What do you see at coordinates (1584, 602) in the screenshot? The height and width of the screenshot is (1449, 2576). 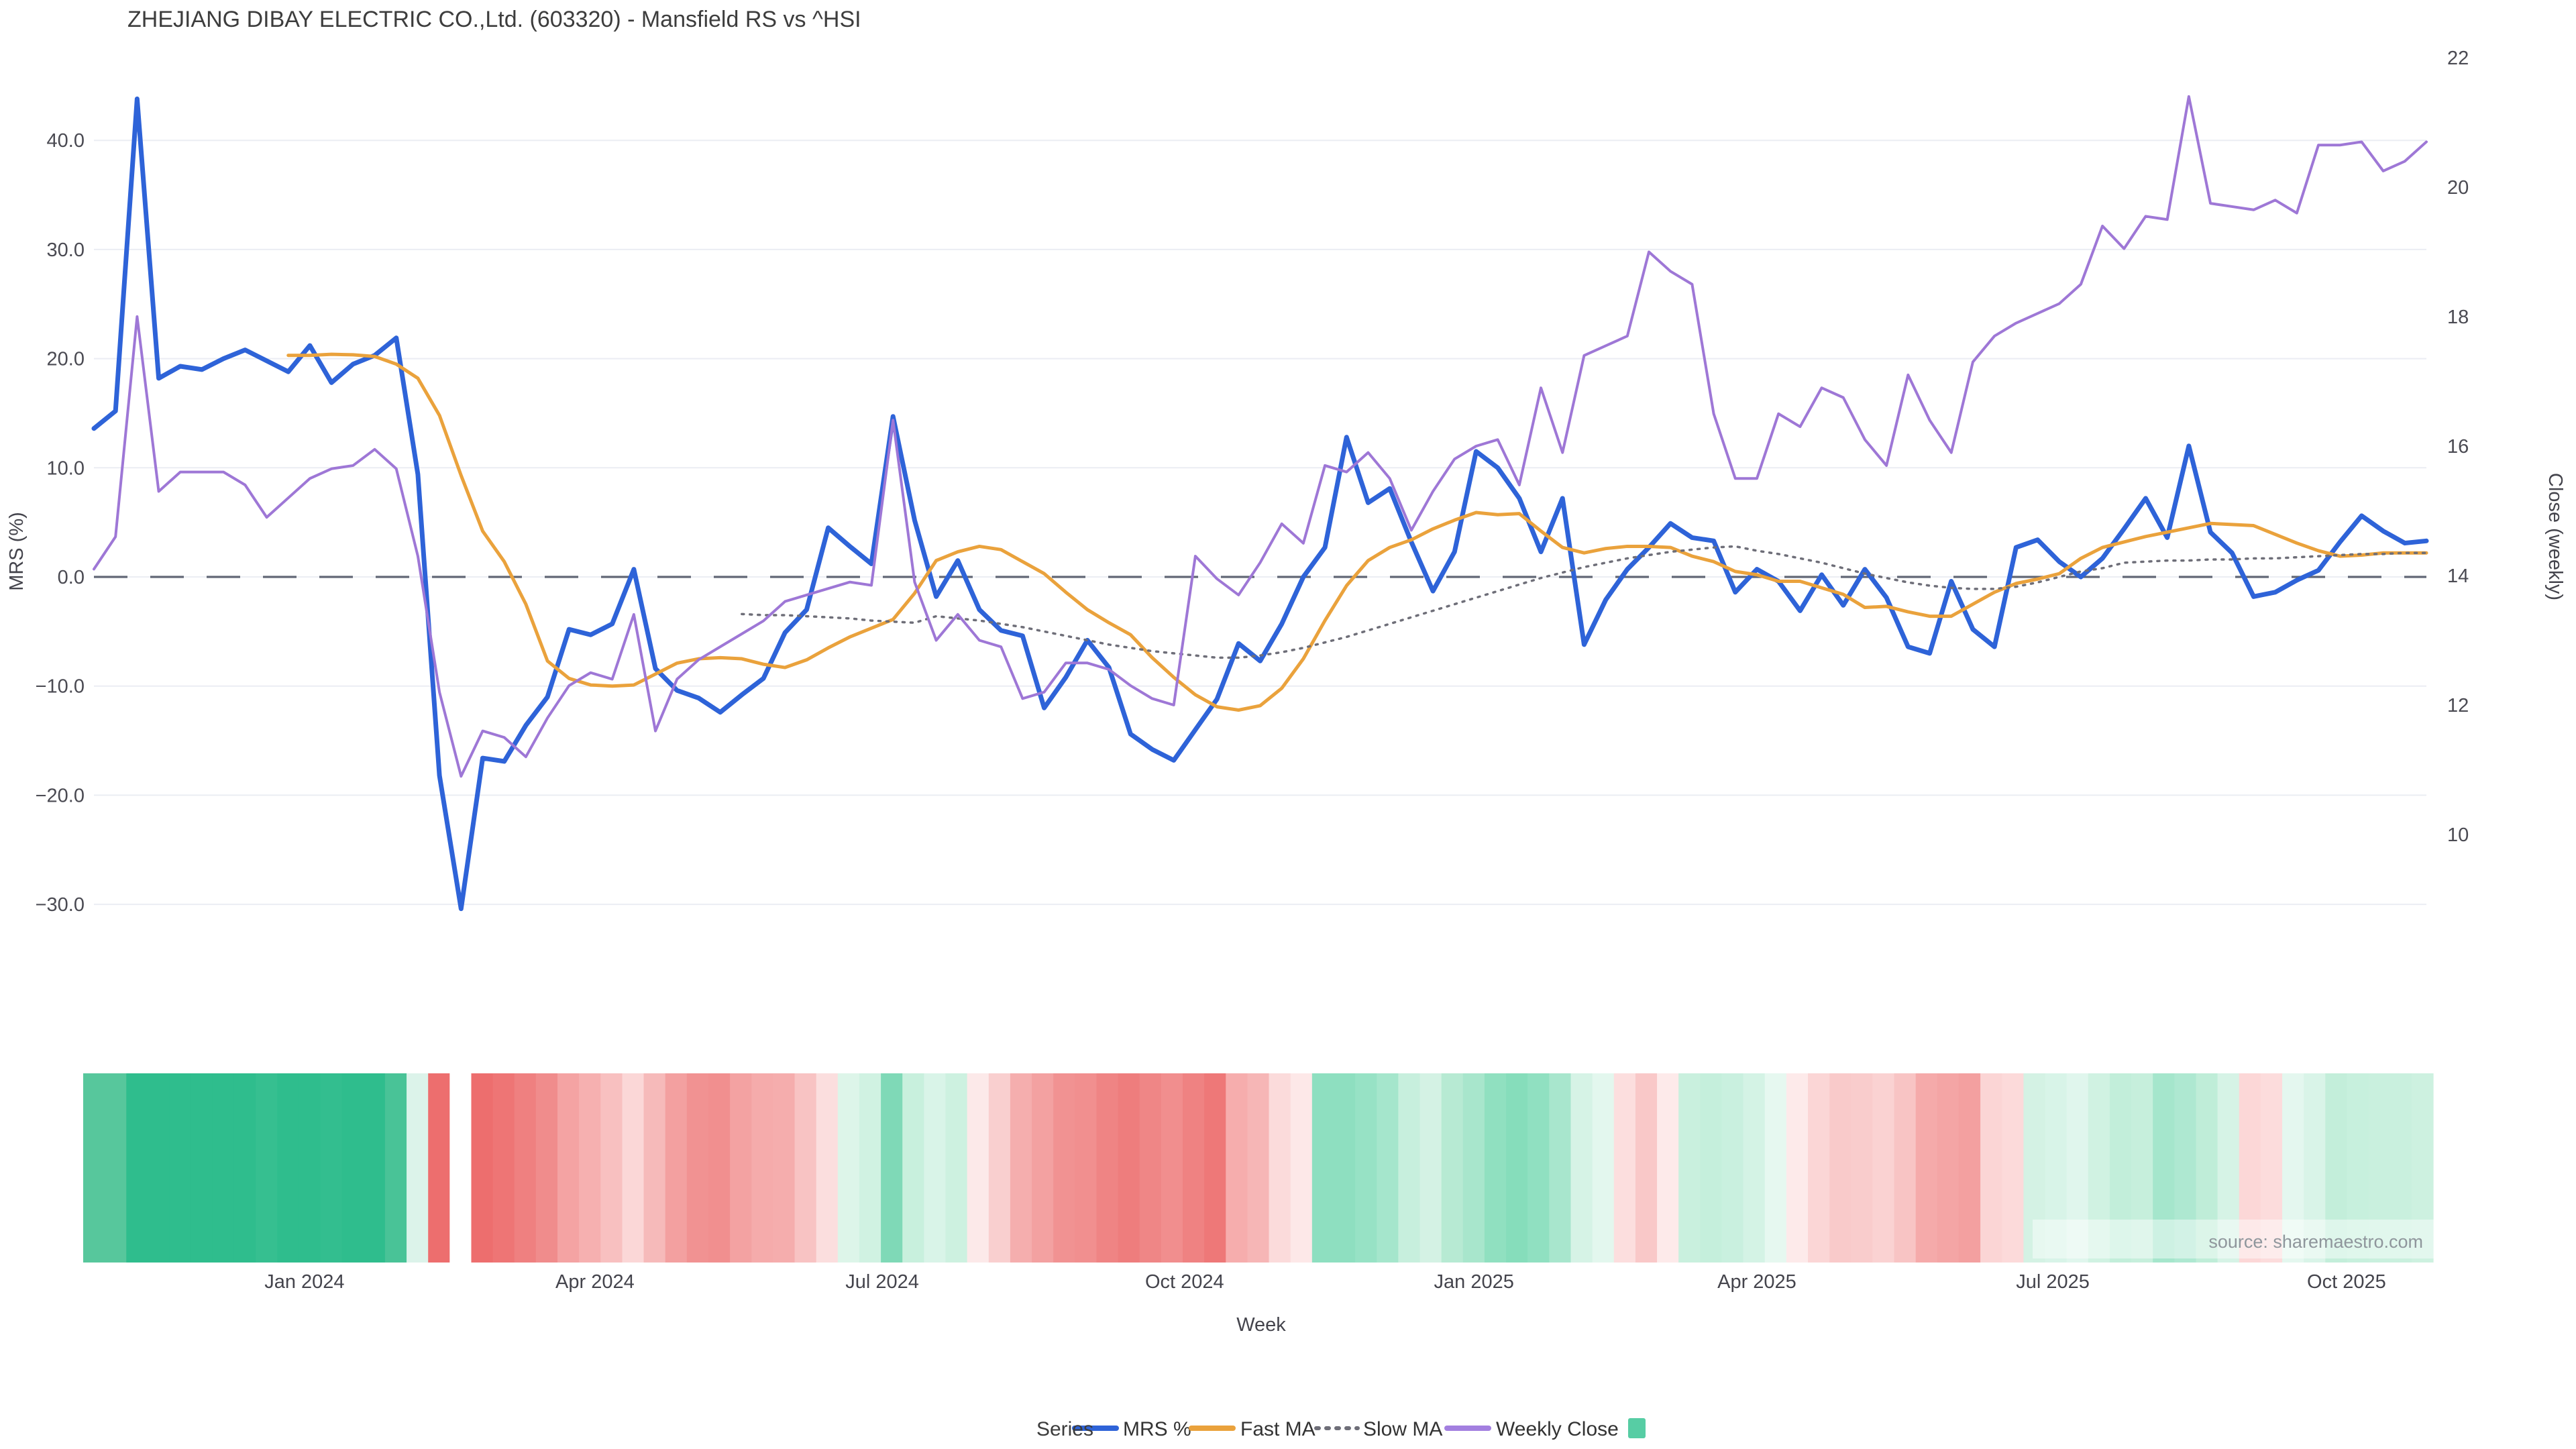 I see `series-line-slow-ma` at bounding box center [1584, 602].